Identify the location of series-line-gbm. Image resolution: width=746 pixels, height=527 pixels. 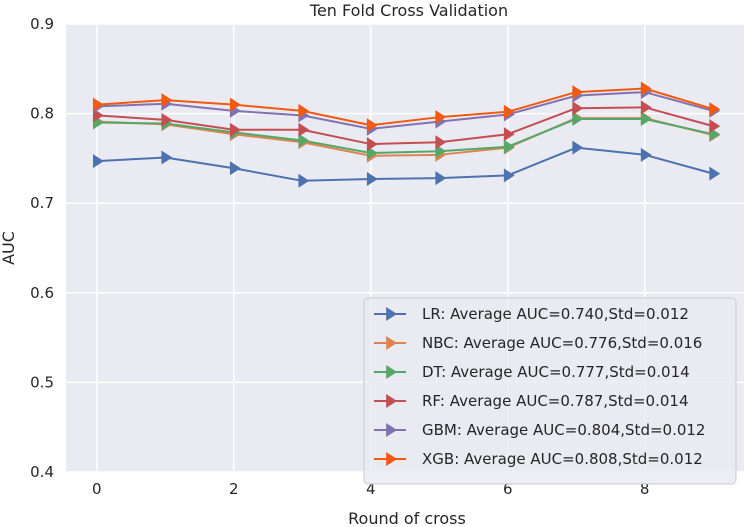
(405, 110).